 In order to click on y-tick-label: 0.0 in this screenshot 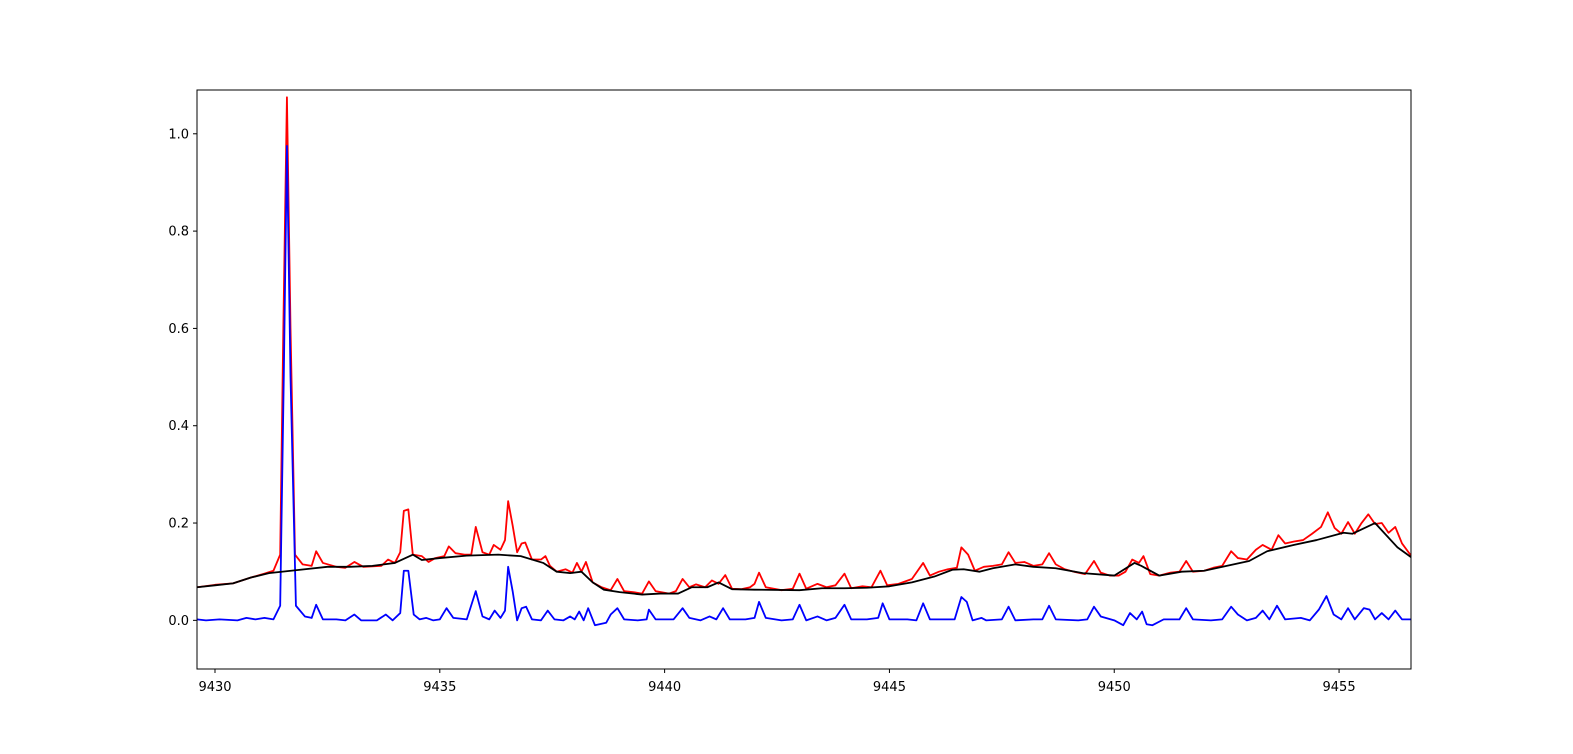, I will do `click(178, 621)`.